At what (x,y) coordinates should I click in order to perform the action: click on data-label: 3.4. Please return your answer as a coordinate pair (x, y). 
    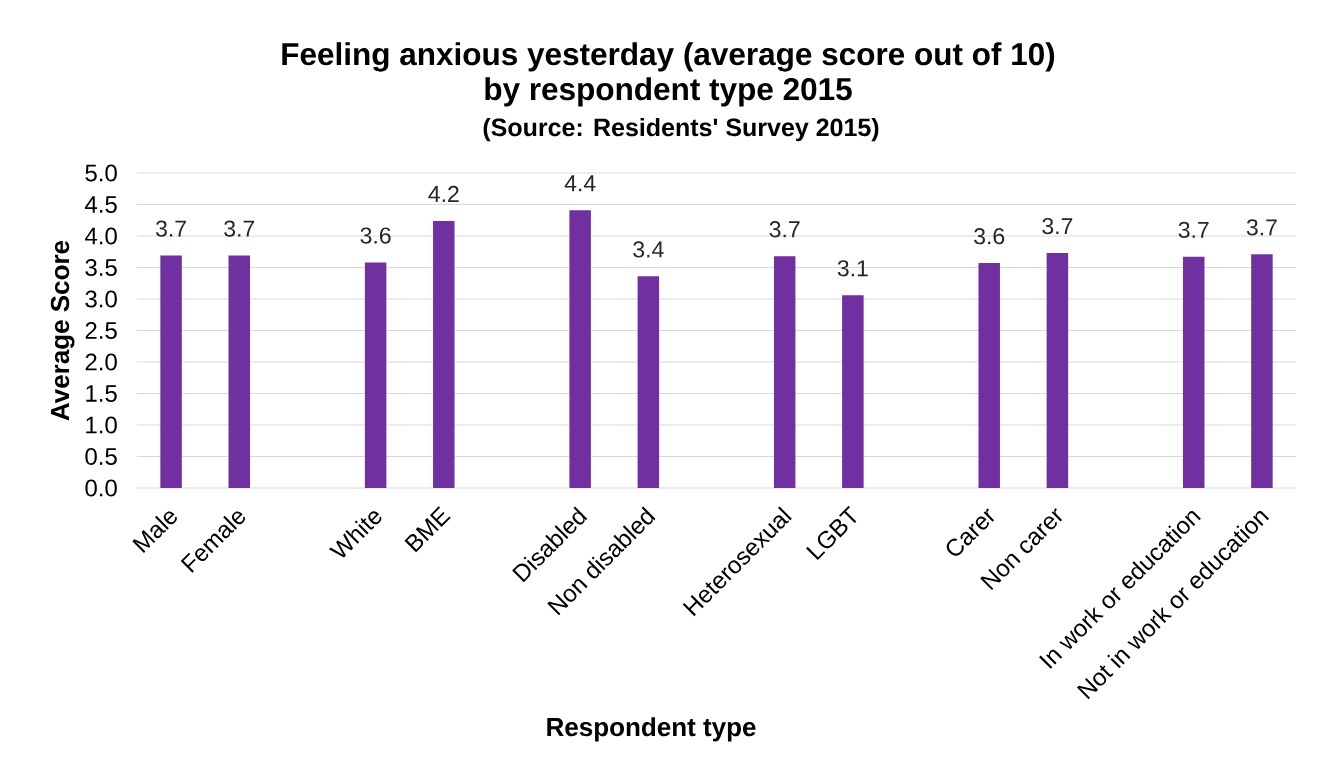
    Looking at the image, I should click on (648, 249).